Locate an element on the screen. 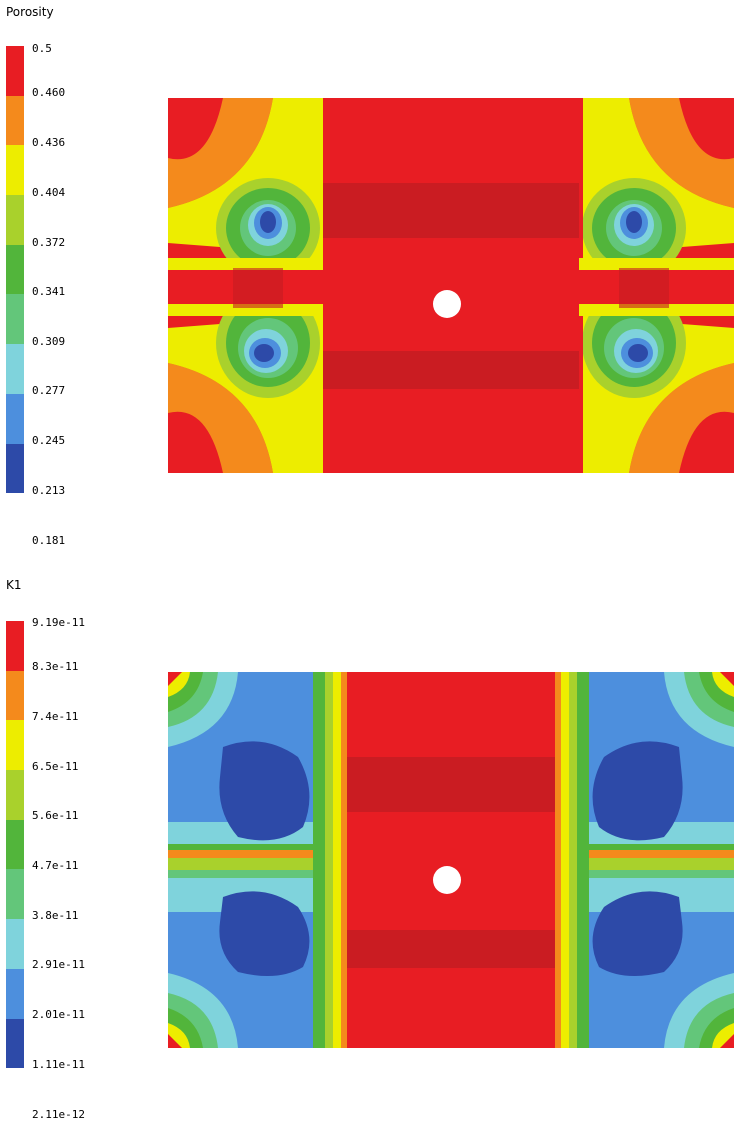 The image size is (739, 1126). porosity-tick-label: 0.436 is located at coordinates (49, 142).